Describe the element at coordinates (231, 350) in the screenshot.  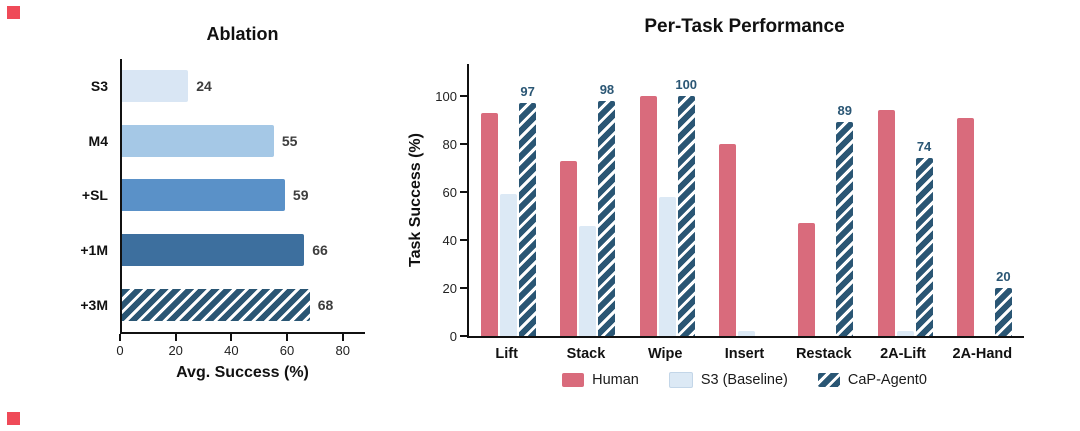
I see `ablation-x-tick-label: 40` at that location.